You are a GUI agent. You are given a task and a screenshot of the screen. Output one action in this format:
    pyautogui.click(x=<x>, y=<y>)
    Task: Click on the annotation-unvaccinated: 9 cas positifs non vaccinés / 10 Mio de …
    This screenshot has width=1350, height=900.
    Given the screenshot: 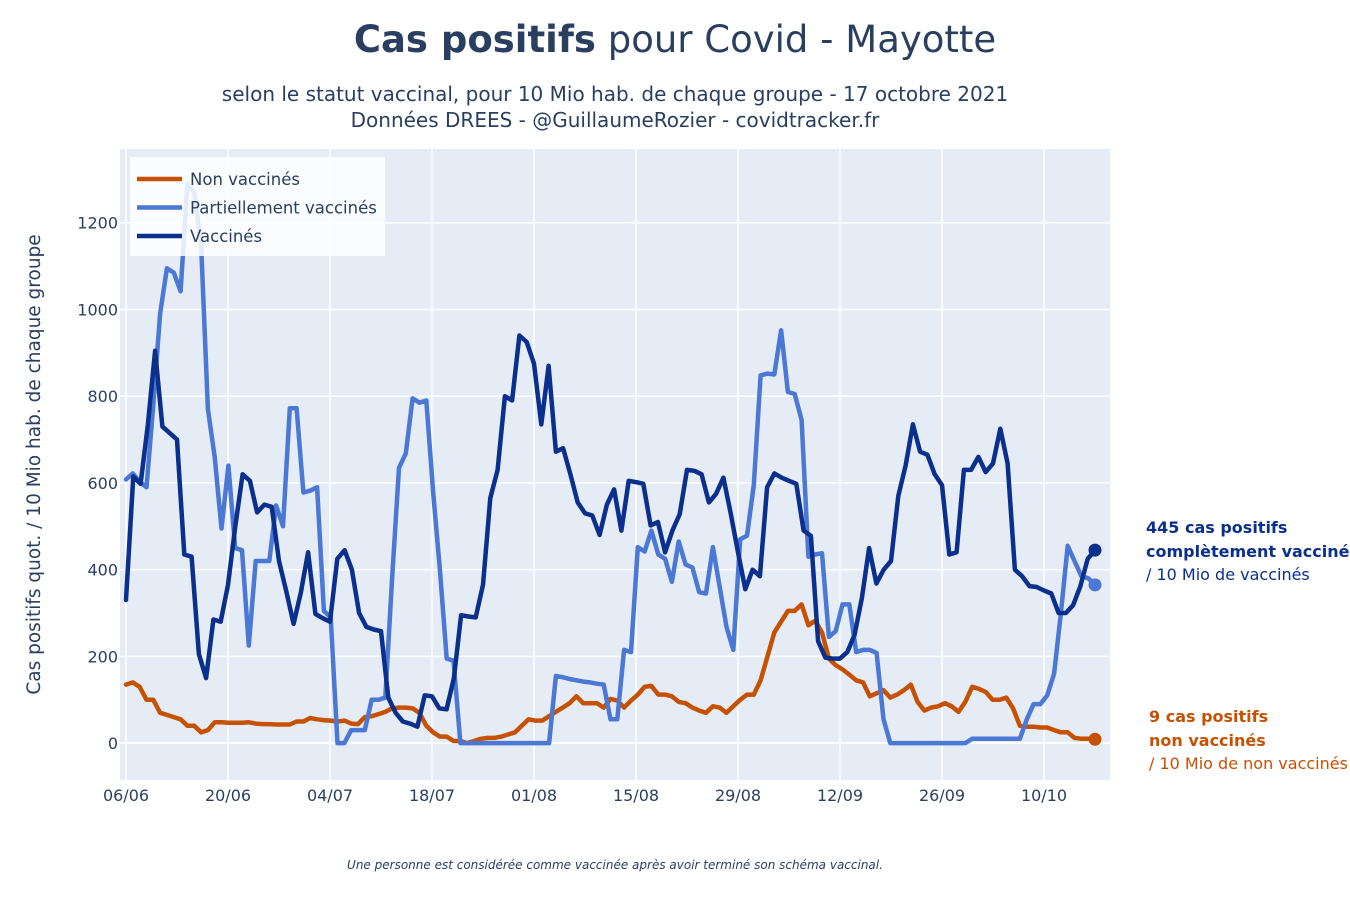 What is the action you would take?
    pyautogui.click(x=1248, y=740)
    